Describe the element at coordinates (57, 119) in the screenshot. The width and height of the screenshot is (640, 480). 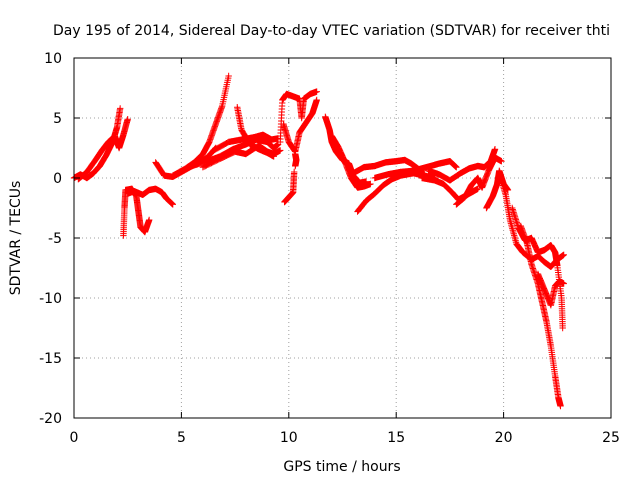
I see `y-tick-label: 5` at that location.